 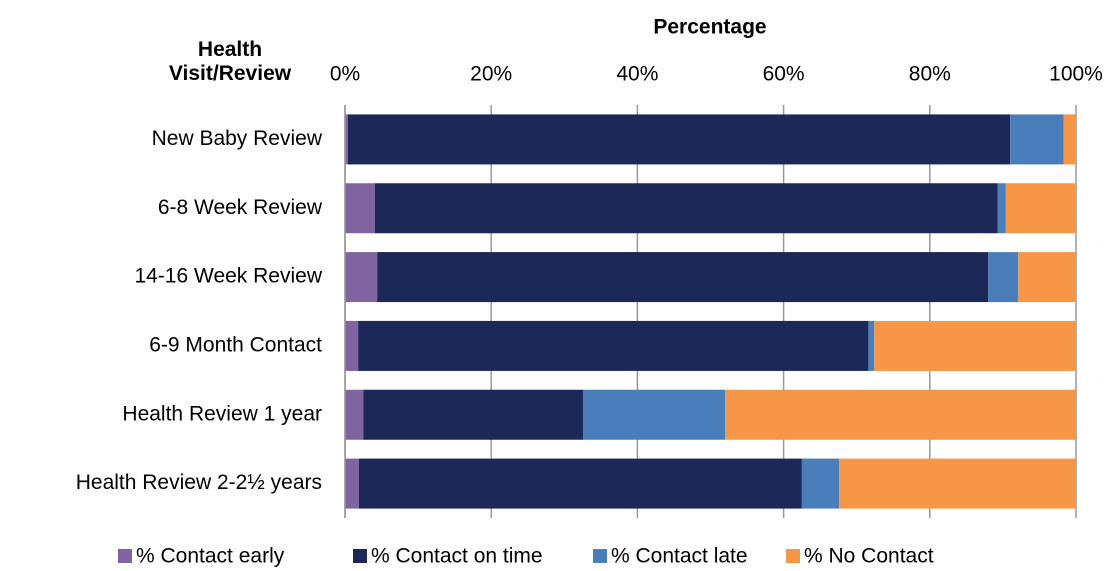 What do you see at coordinates (784, 74) in the screenshot?
I see `x-tick-label: 60%` at bounding box center [784, 74].